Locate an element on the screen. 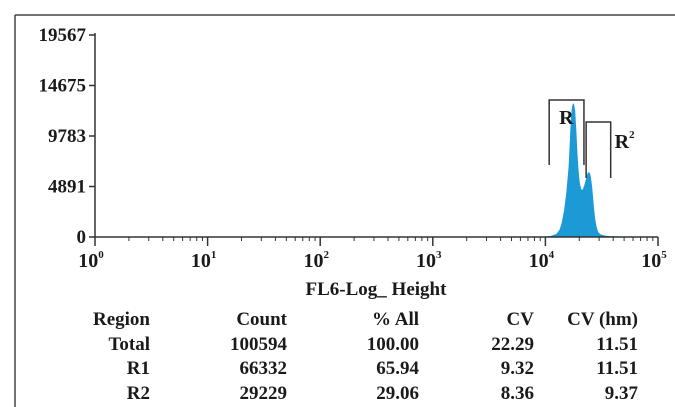 This screenshot has height=407, width=675. table-cell: 29.06 is located at coordinates (397, 393).